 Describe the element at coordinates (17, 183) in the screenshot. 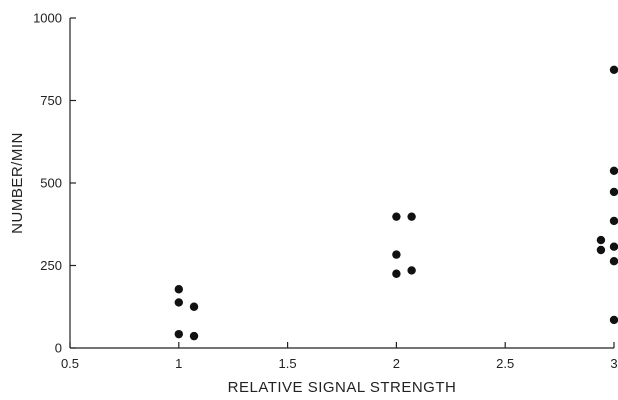

I see `y-axis-title: NUMBER/MIN` at that location.